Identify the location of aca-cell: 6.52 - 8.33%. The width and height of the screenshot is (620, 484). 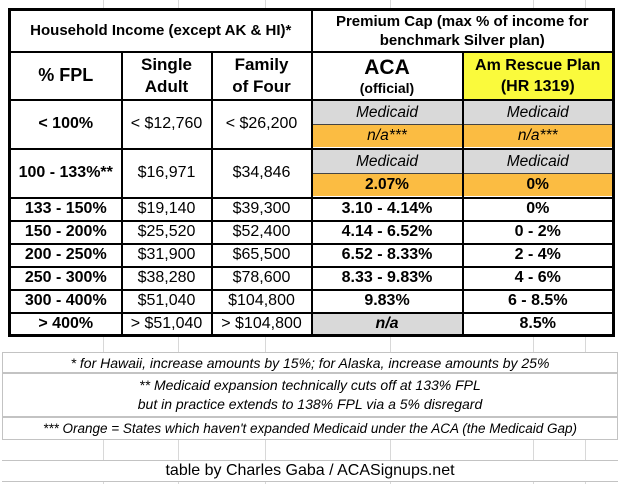
(387, 255).